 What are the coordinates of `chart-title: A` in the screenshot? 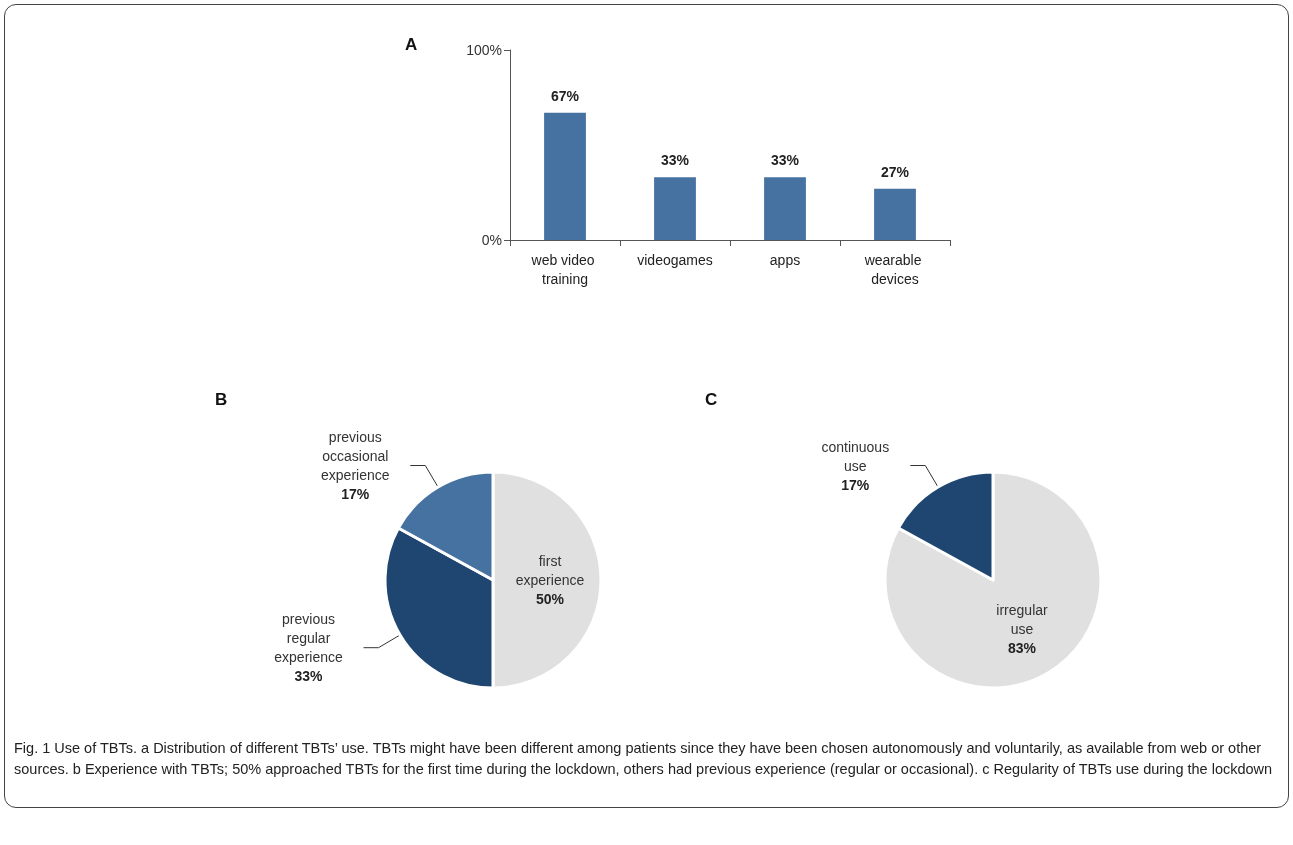 It's located at (411, 44).